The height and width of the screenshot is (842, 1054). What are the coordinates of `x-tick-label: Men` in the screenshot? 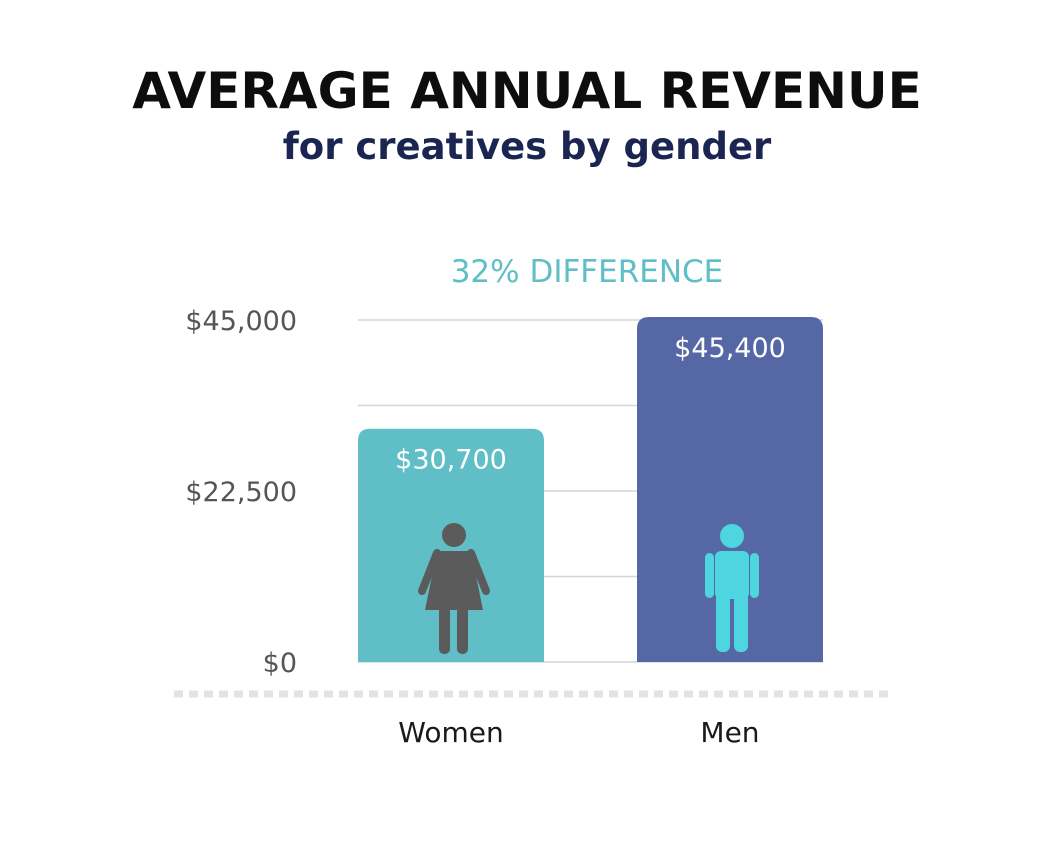 It's located at (729, 732).